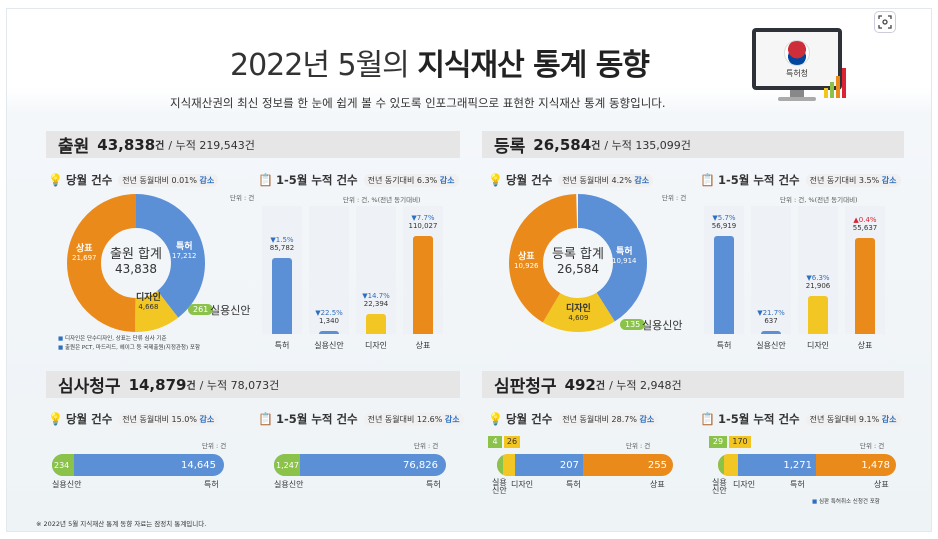 The width and height of the screenshot is (938, 539). I want to click on registration-cum-label: 📋 1-5월 누적 건수 전년 동기대비 3.5% 감소, so click(800, 180).